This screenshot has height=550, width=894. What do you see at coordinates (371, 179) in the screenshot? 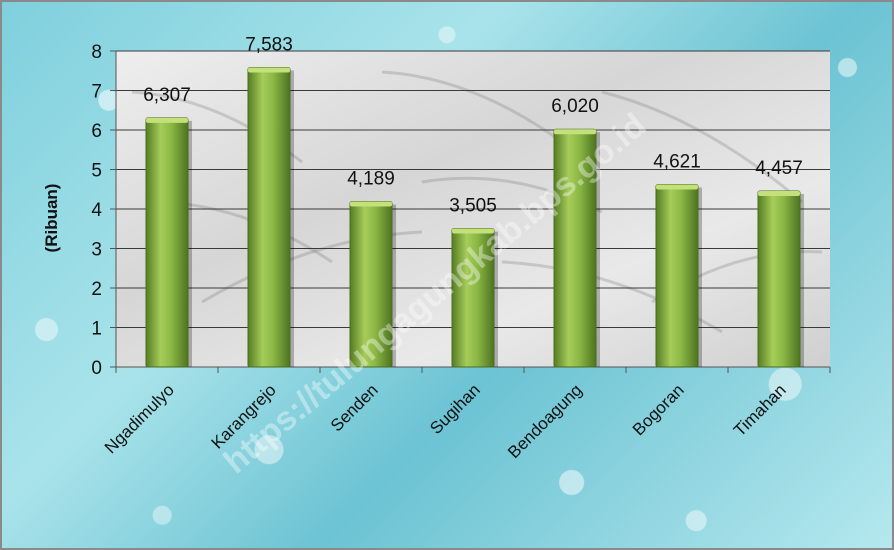
I see `data-label: 4,189` at bounding box center [371, 179].